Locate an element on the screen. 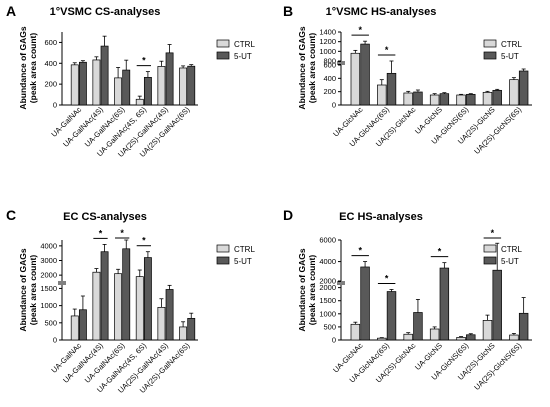 The image size is (550, 407). panel-title: EC HS-analyses is located at coordinates (381, 217).